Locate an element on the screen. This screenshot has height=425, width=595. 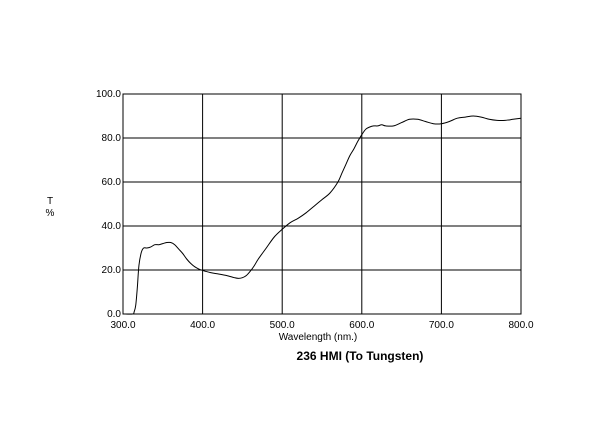
x-tick-label: 700.0 is located at coordinates (441, 325).